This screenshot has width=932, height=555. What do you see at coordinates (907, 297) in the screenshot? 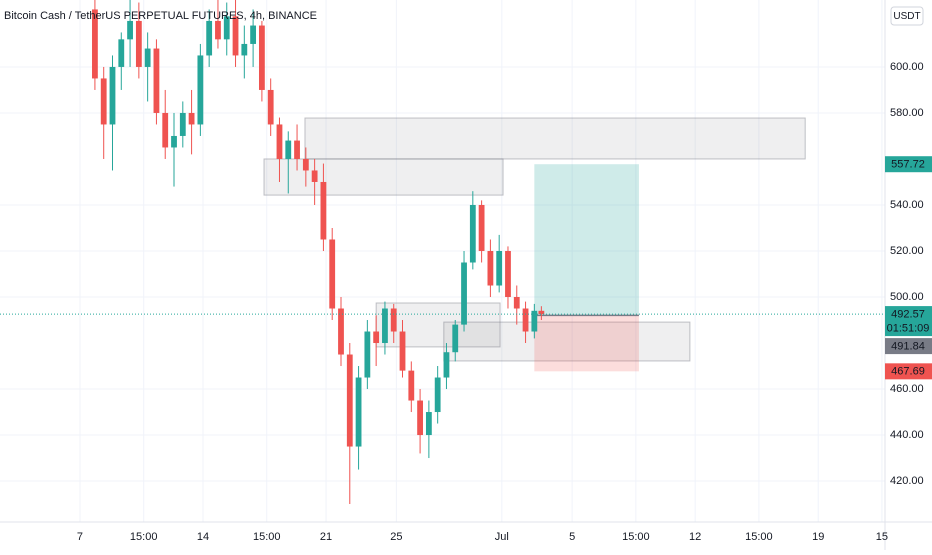
I see `y-tick-label: 500.00` at bounding box center [907, 297].